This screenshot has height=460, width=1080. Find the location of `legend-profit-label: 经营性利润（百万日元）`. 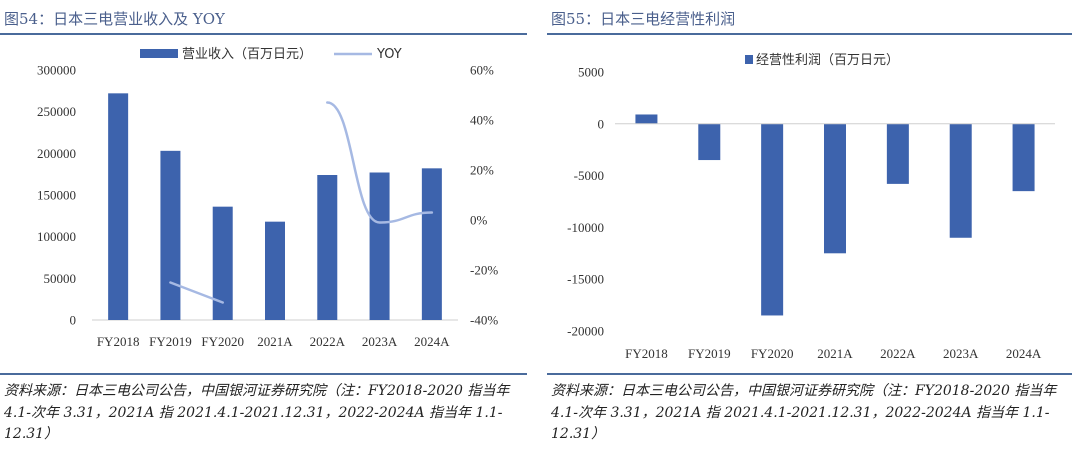

legend-profit-label: 经营性利润（百万日元） is located at coordinates (827, 60).